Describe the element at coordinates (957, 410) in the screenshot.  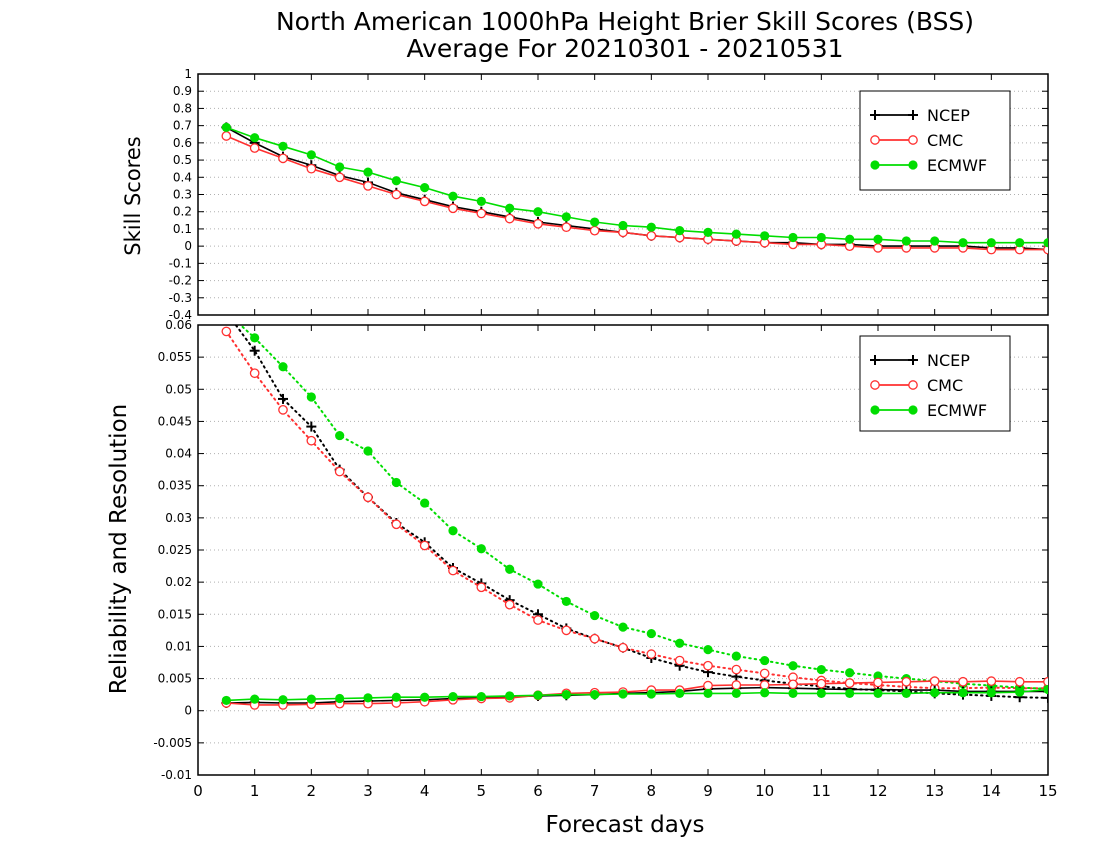
I see `legend-label-ecmwf: ECMWF` at that location.